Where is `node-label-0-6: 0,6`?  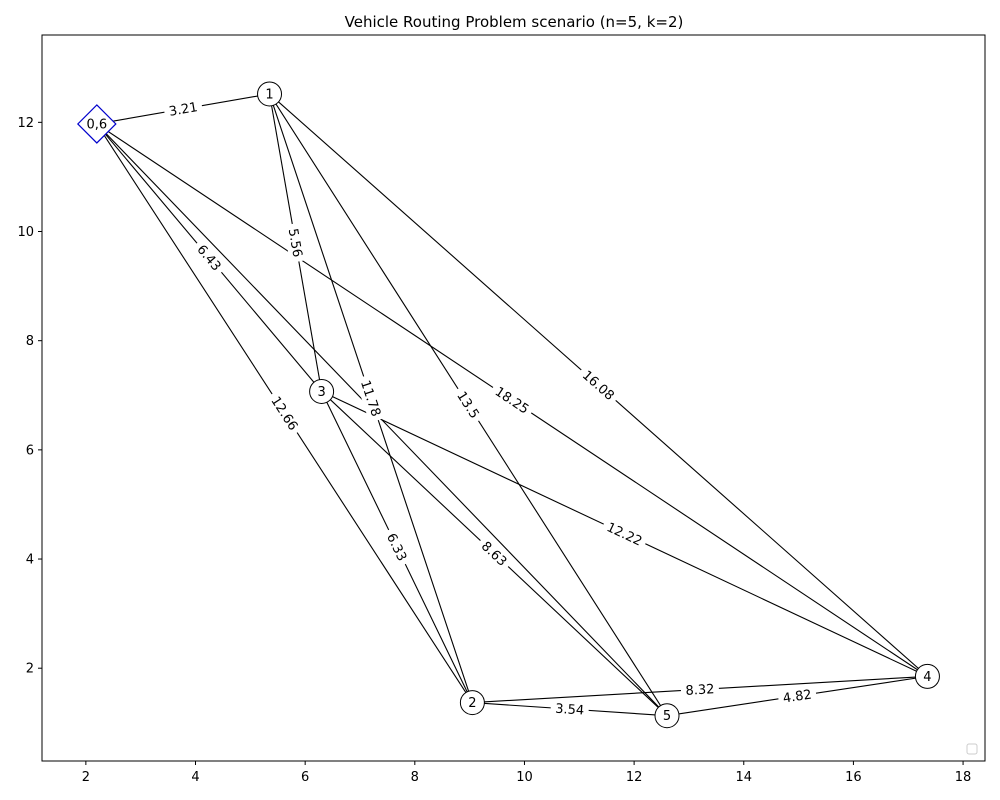 node-label-0-6: 0,6 is located at coordinates (96, 124).